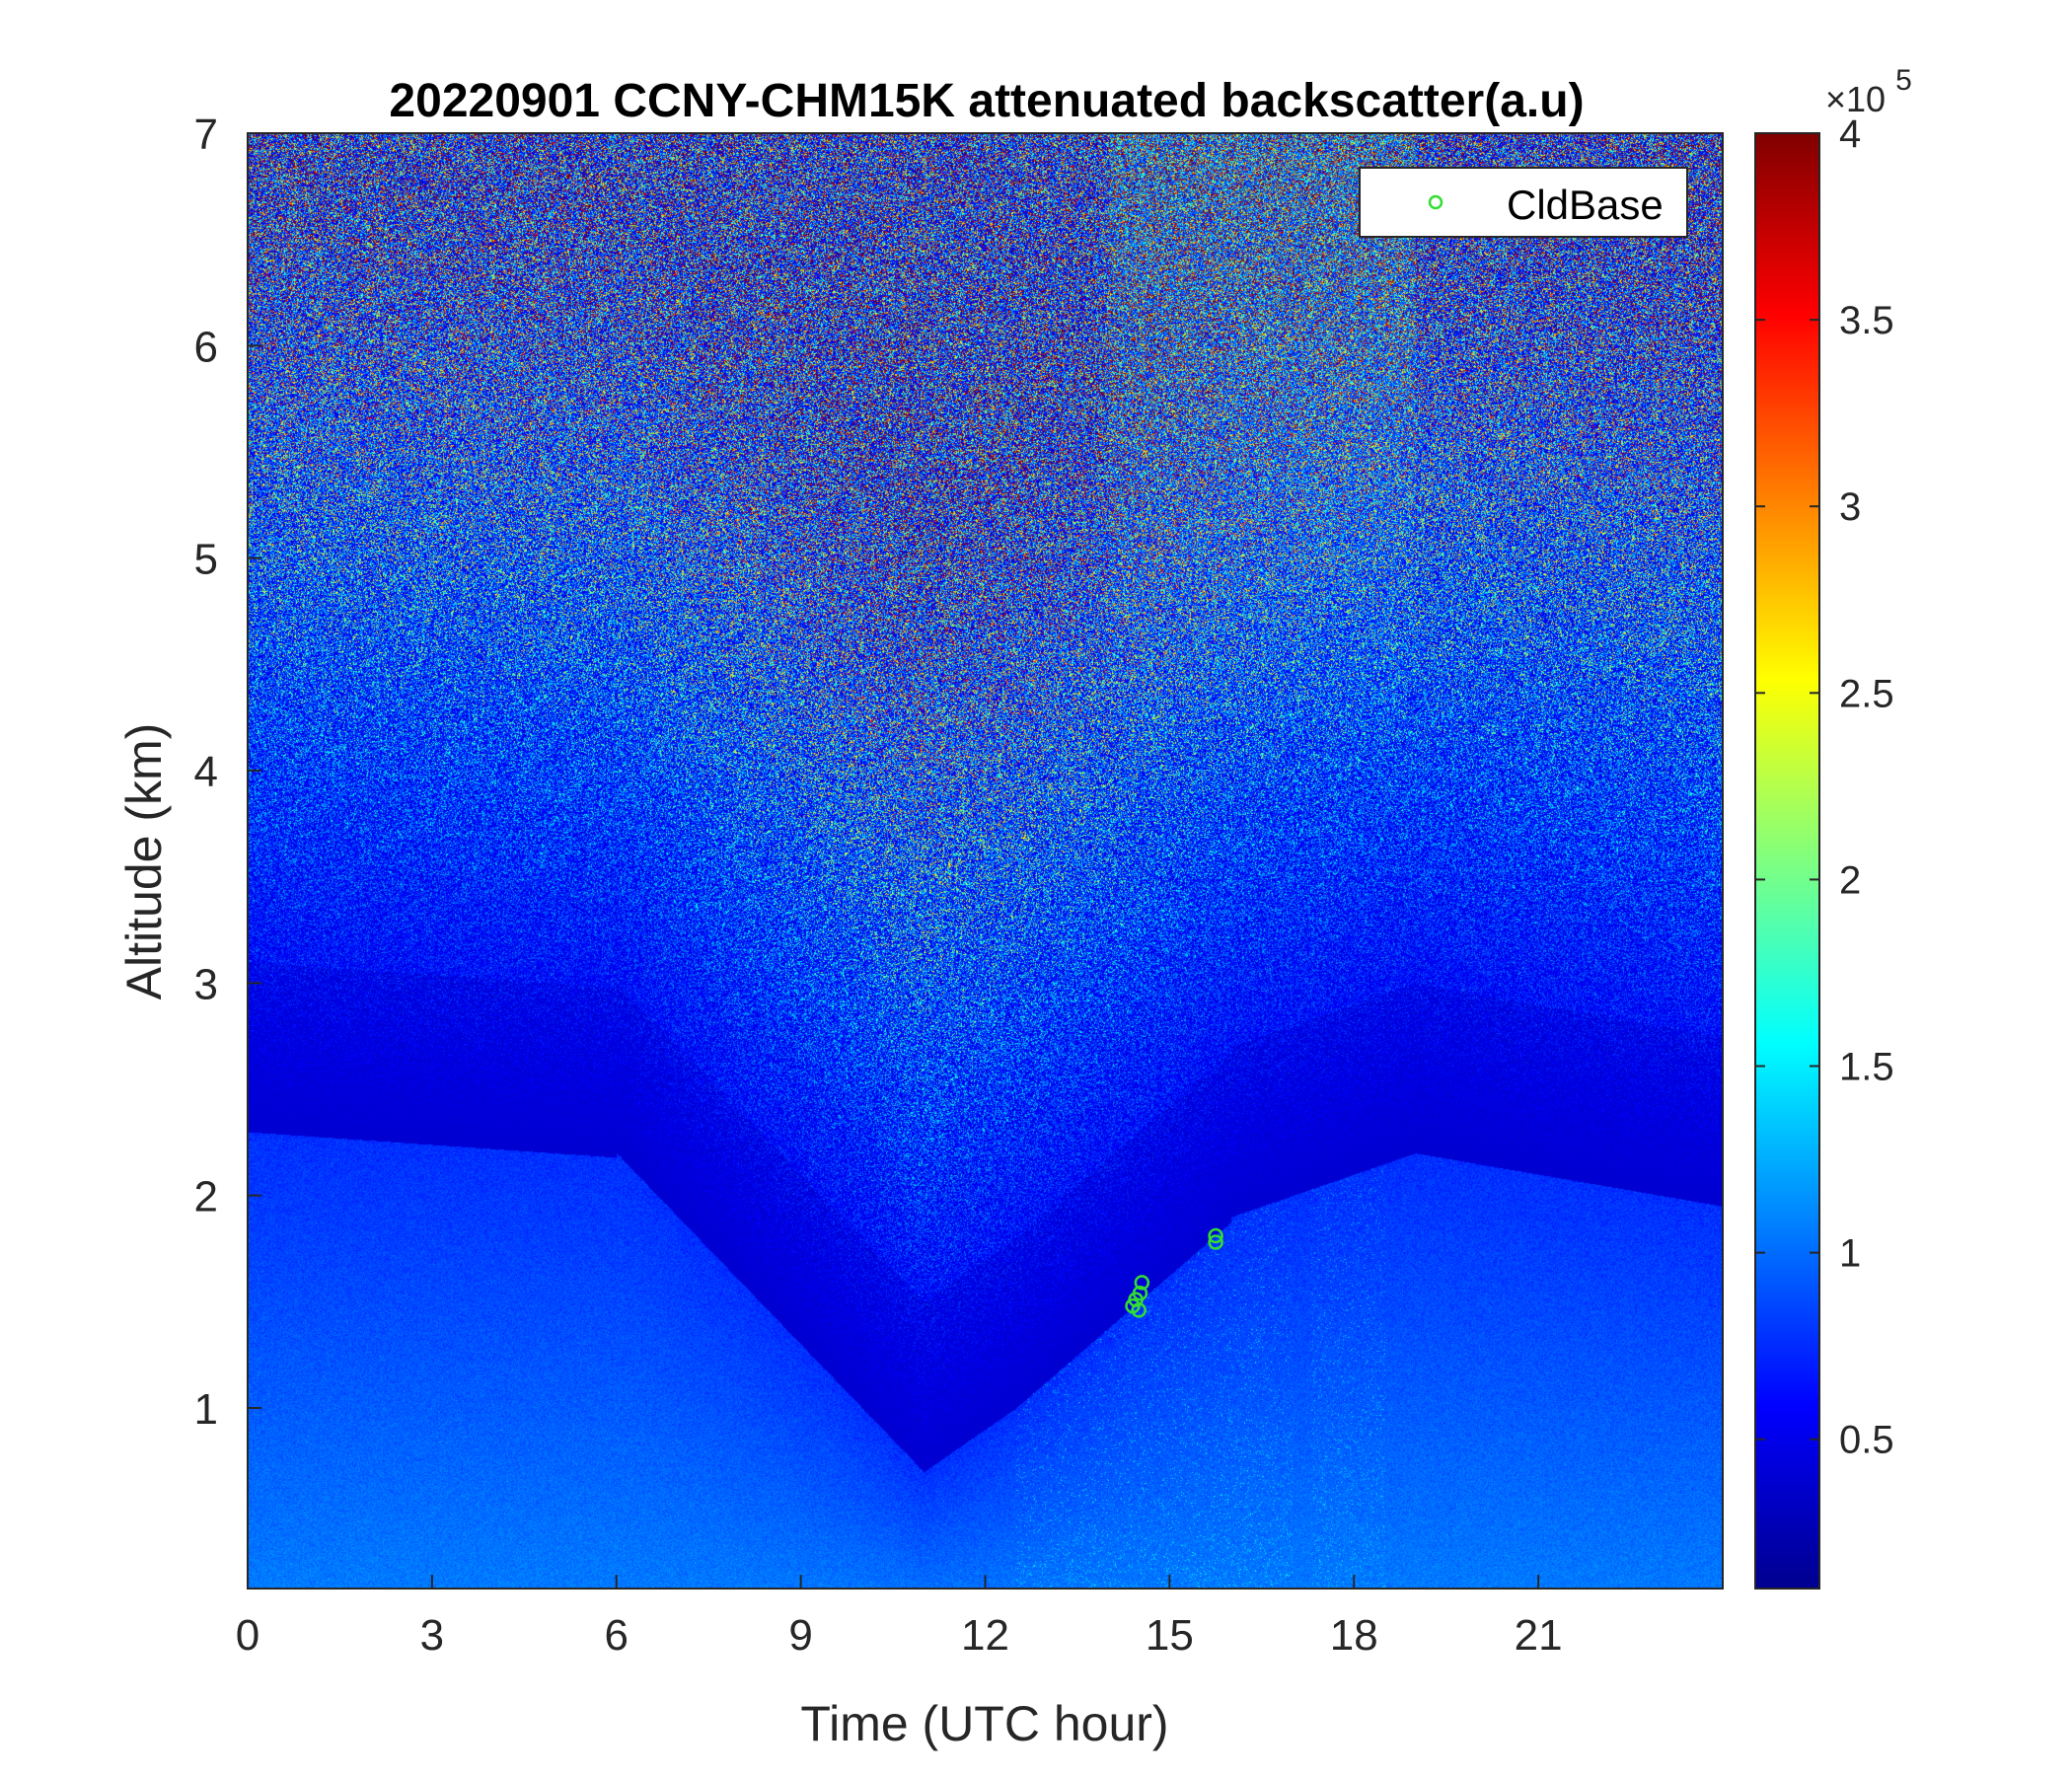 Image resolution: width=2072 pixels, height=1776 pixels. Describe the element at coordinates (206, 560) in the screenshot. I see `y-tick-label: 5` at that location.